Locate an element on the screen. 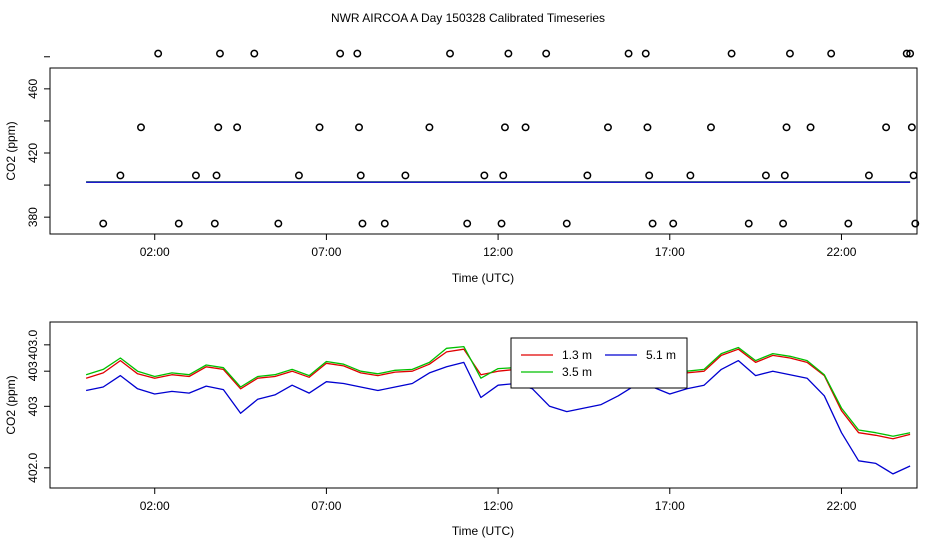  top-x-axis-label: Time (UTC) is located at coordinates (483, 278).